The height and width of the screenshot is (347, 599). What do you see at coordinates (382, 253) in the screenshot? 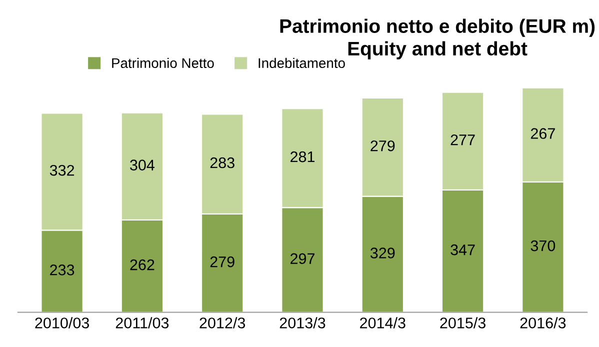
I see `data-label: 329` at bounding box center [382, 253].